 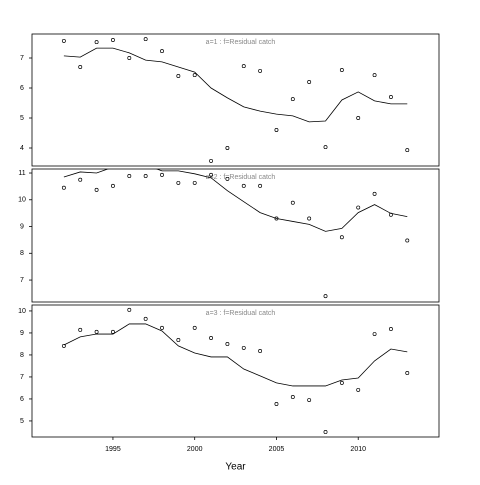 I want to click on x-tick-label: 2005, so click(x=277, y=449).